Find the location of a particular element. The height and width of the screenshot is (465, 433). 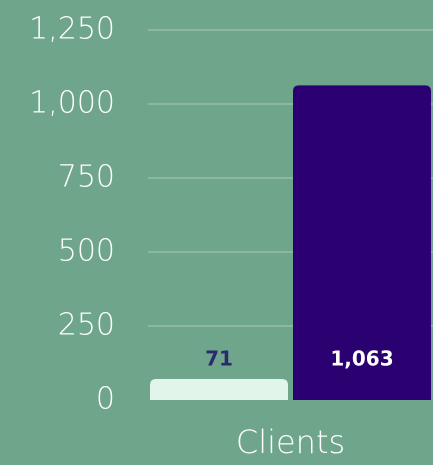

y-tick-label: 1,000 is located at coordinates (72, 103).